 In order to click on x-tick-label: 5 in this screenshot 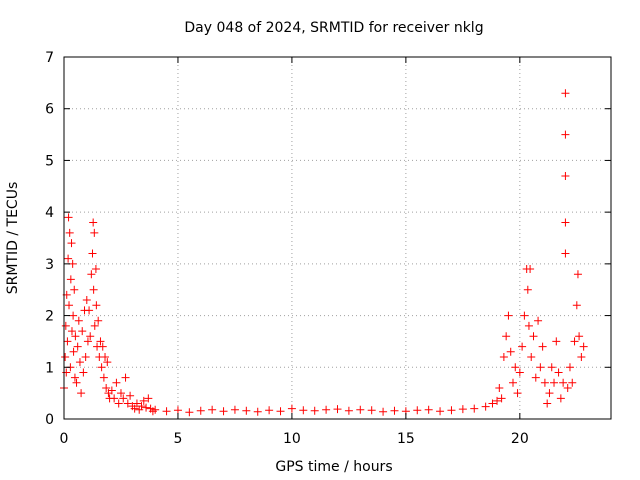, I will do `click(177, 439)`.